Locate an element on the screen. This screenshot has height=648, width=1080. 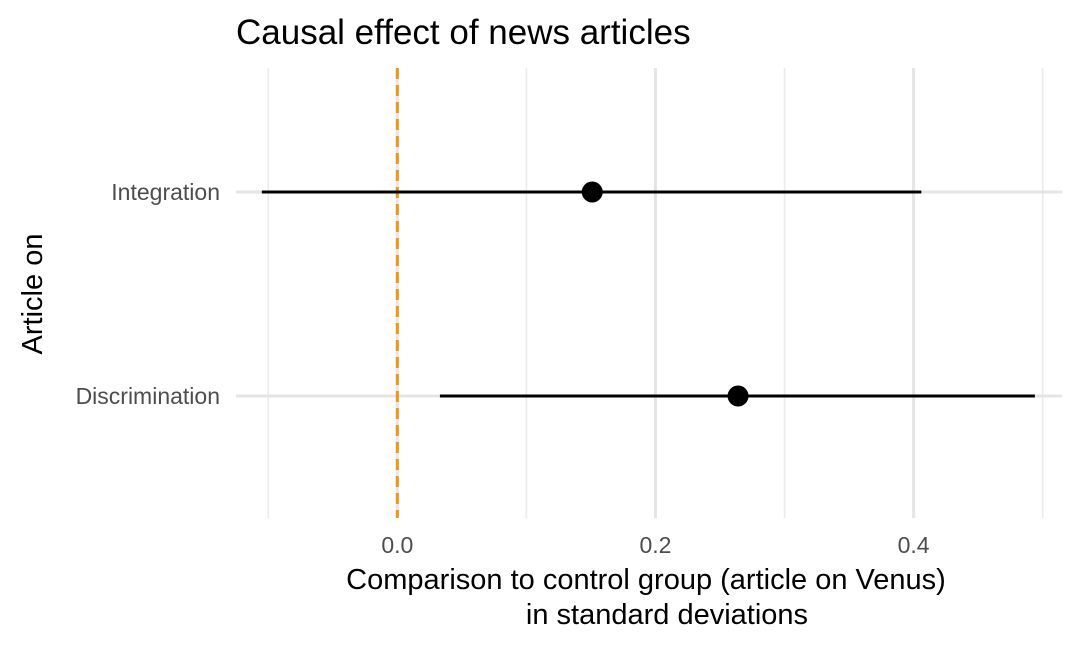
x-tick-labels: 0.0 0.2 0.4 is located at coordinates (655, 545).